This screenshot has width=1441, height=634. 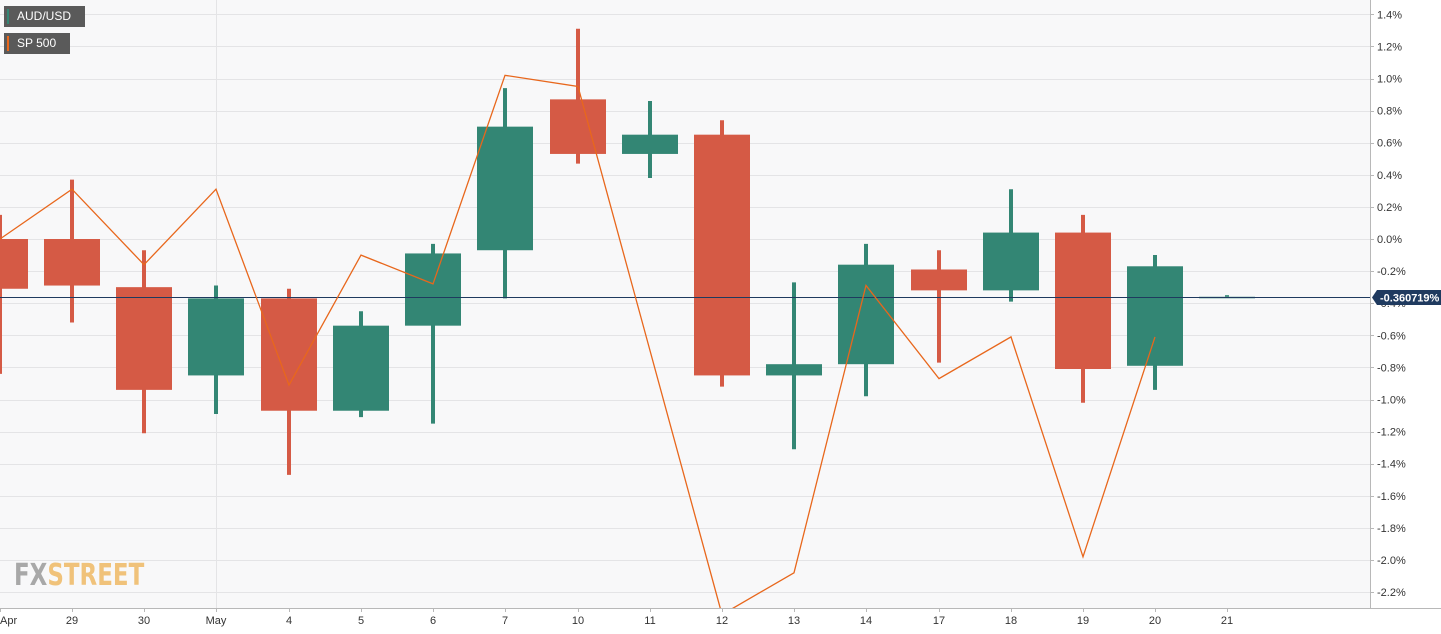 I want to click on legend-item-audusd: AUD/USD, so click(x=45, y=16).